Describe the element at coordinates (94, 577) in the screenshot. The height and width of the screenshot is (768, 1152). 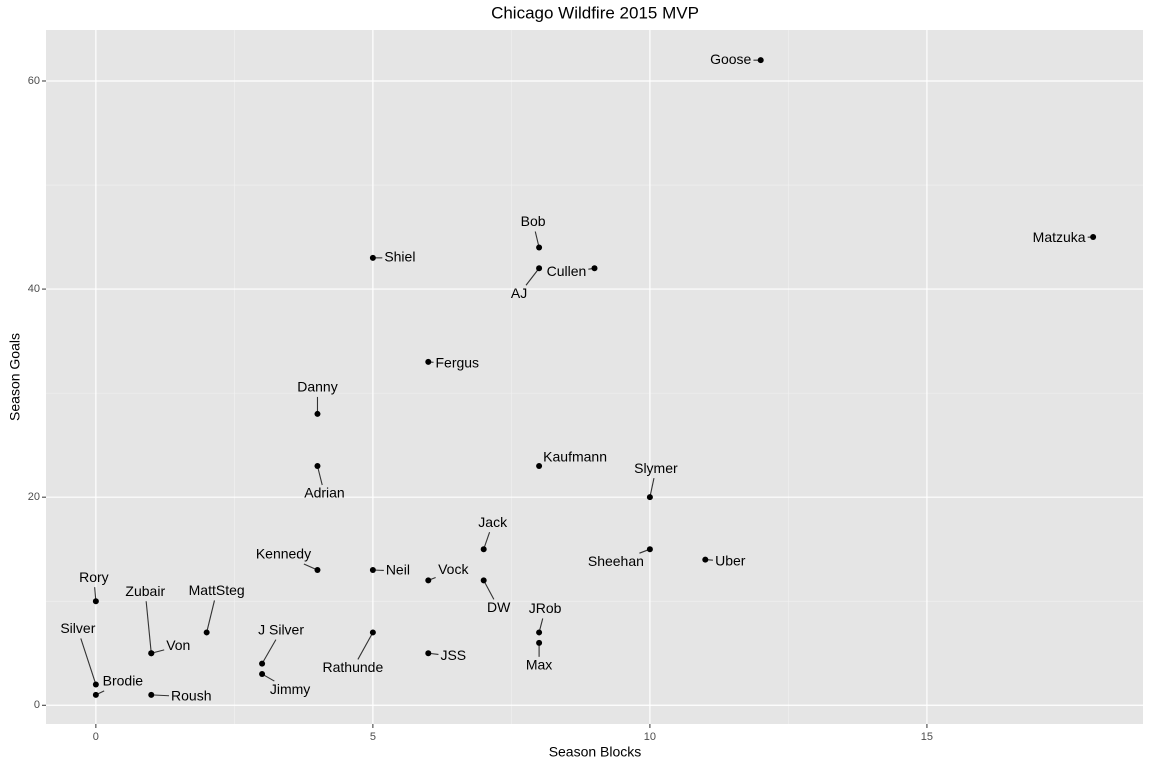
I see `point-label: Rory` at that location.